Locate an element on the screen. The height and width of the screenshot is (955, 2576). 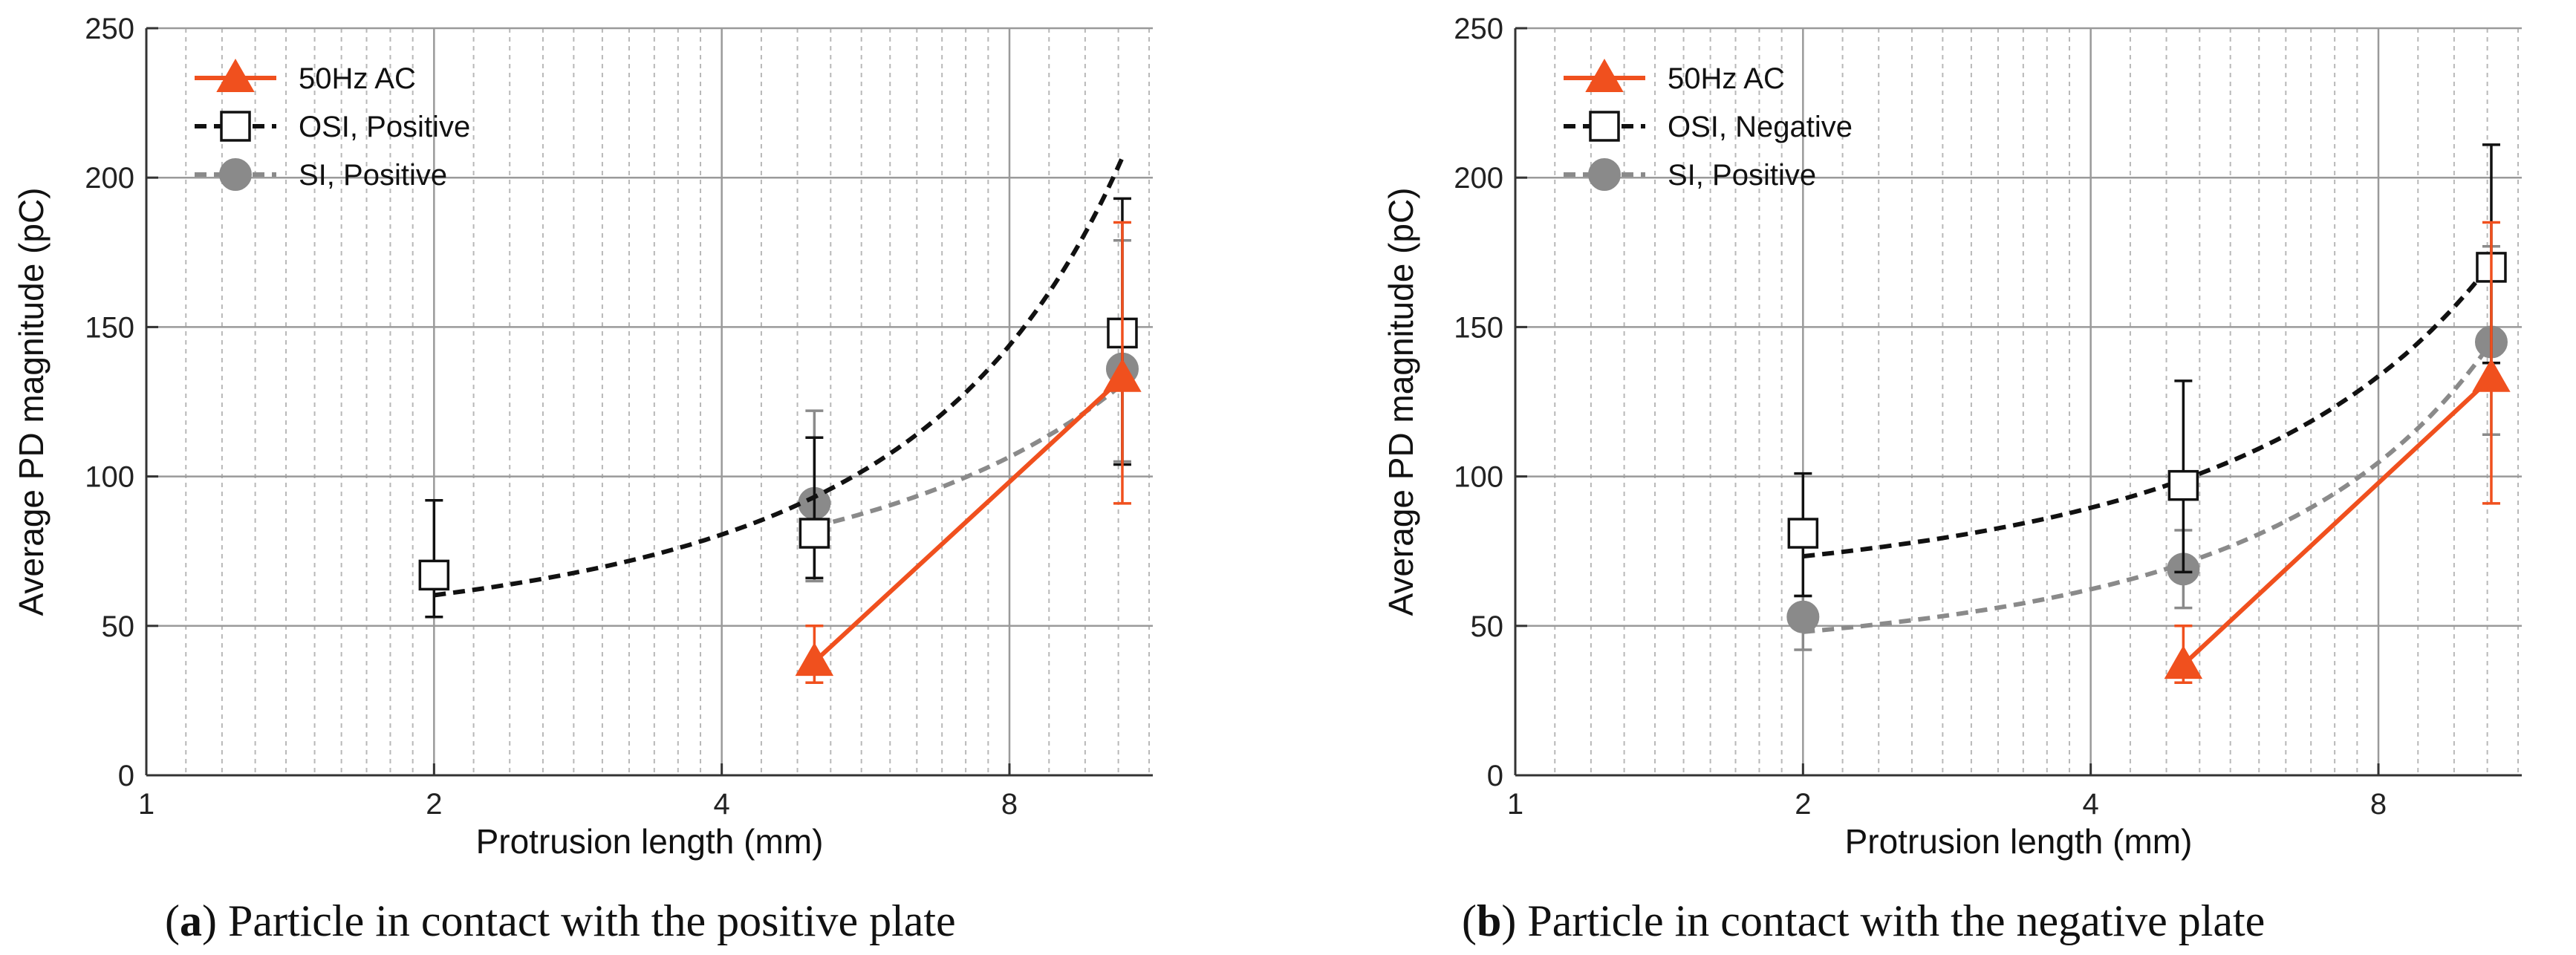
legend: 50Hz AC OSI, Positive SI, Positive is located at coordinates (332, 125).